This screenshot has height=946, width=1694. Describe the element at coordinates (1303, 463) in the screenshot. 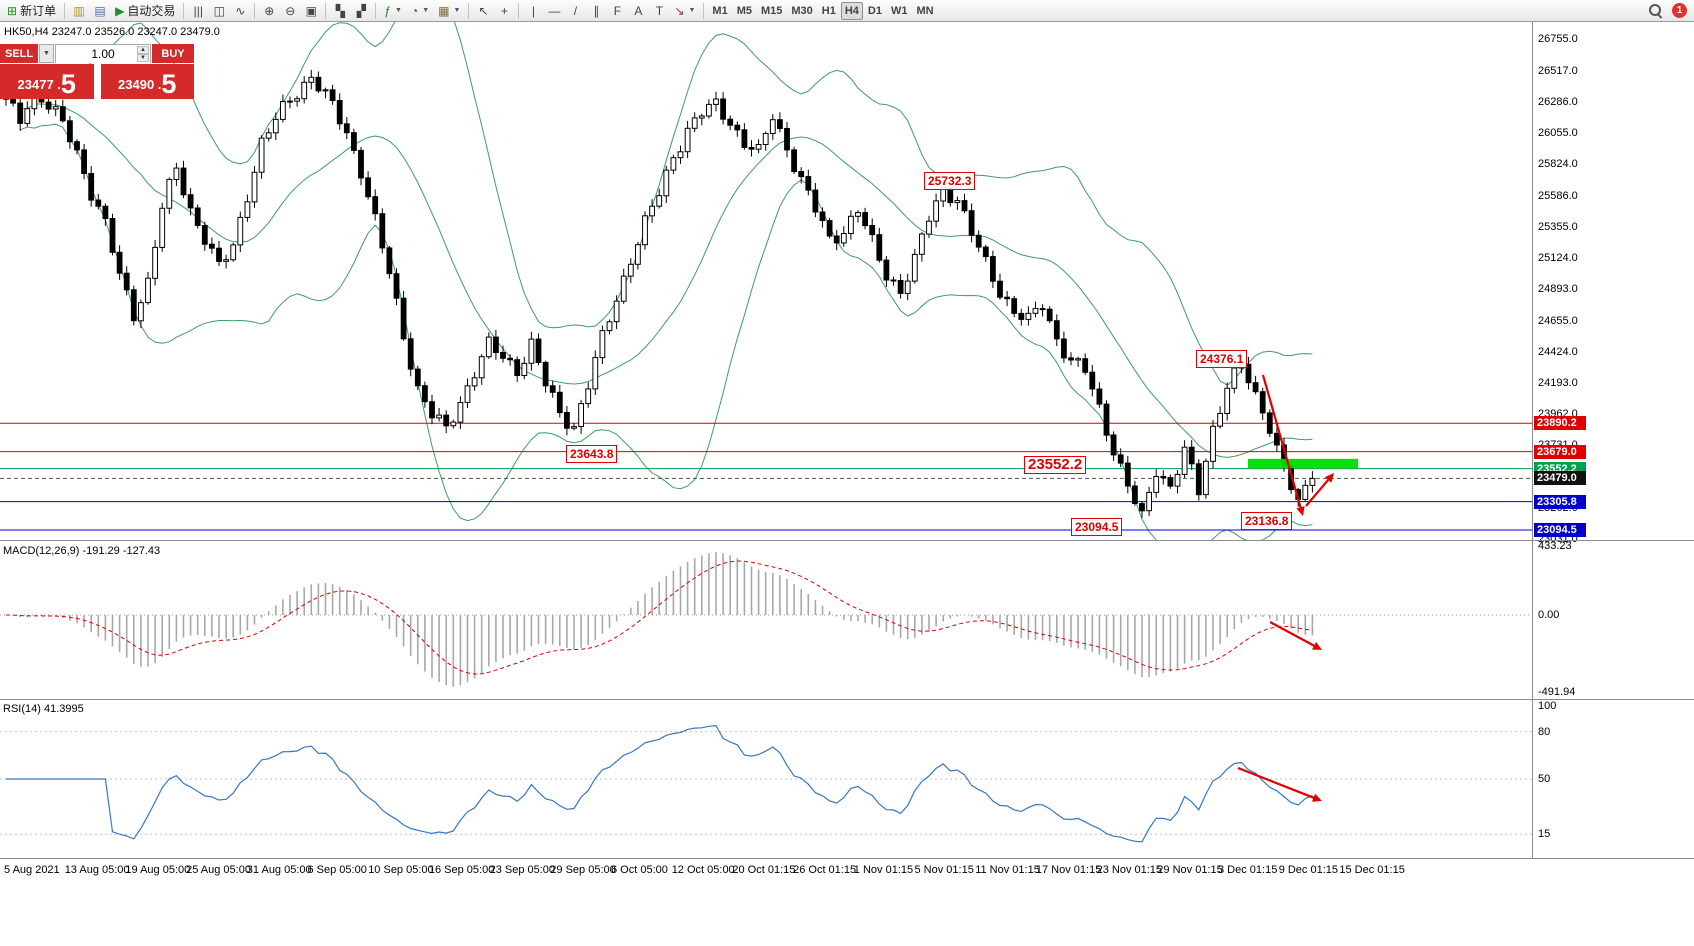

I see `highlight-rectangle` at that location.